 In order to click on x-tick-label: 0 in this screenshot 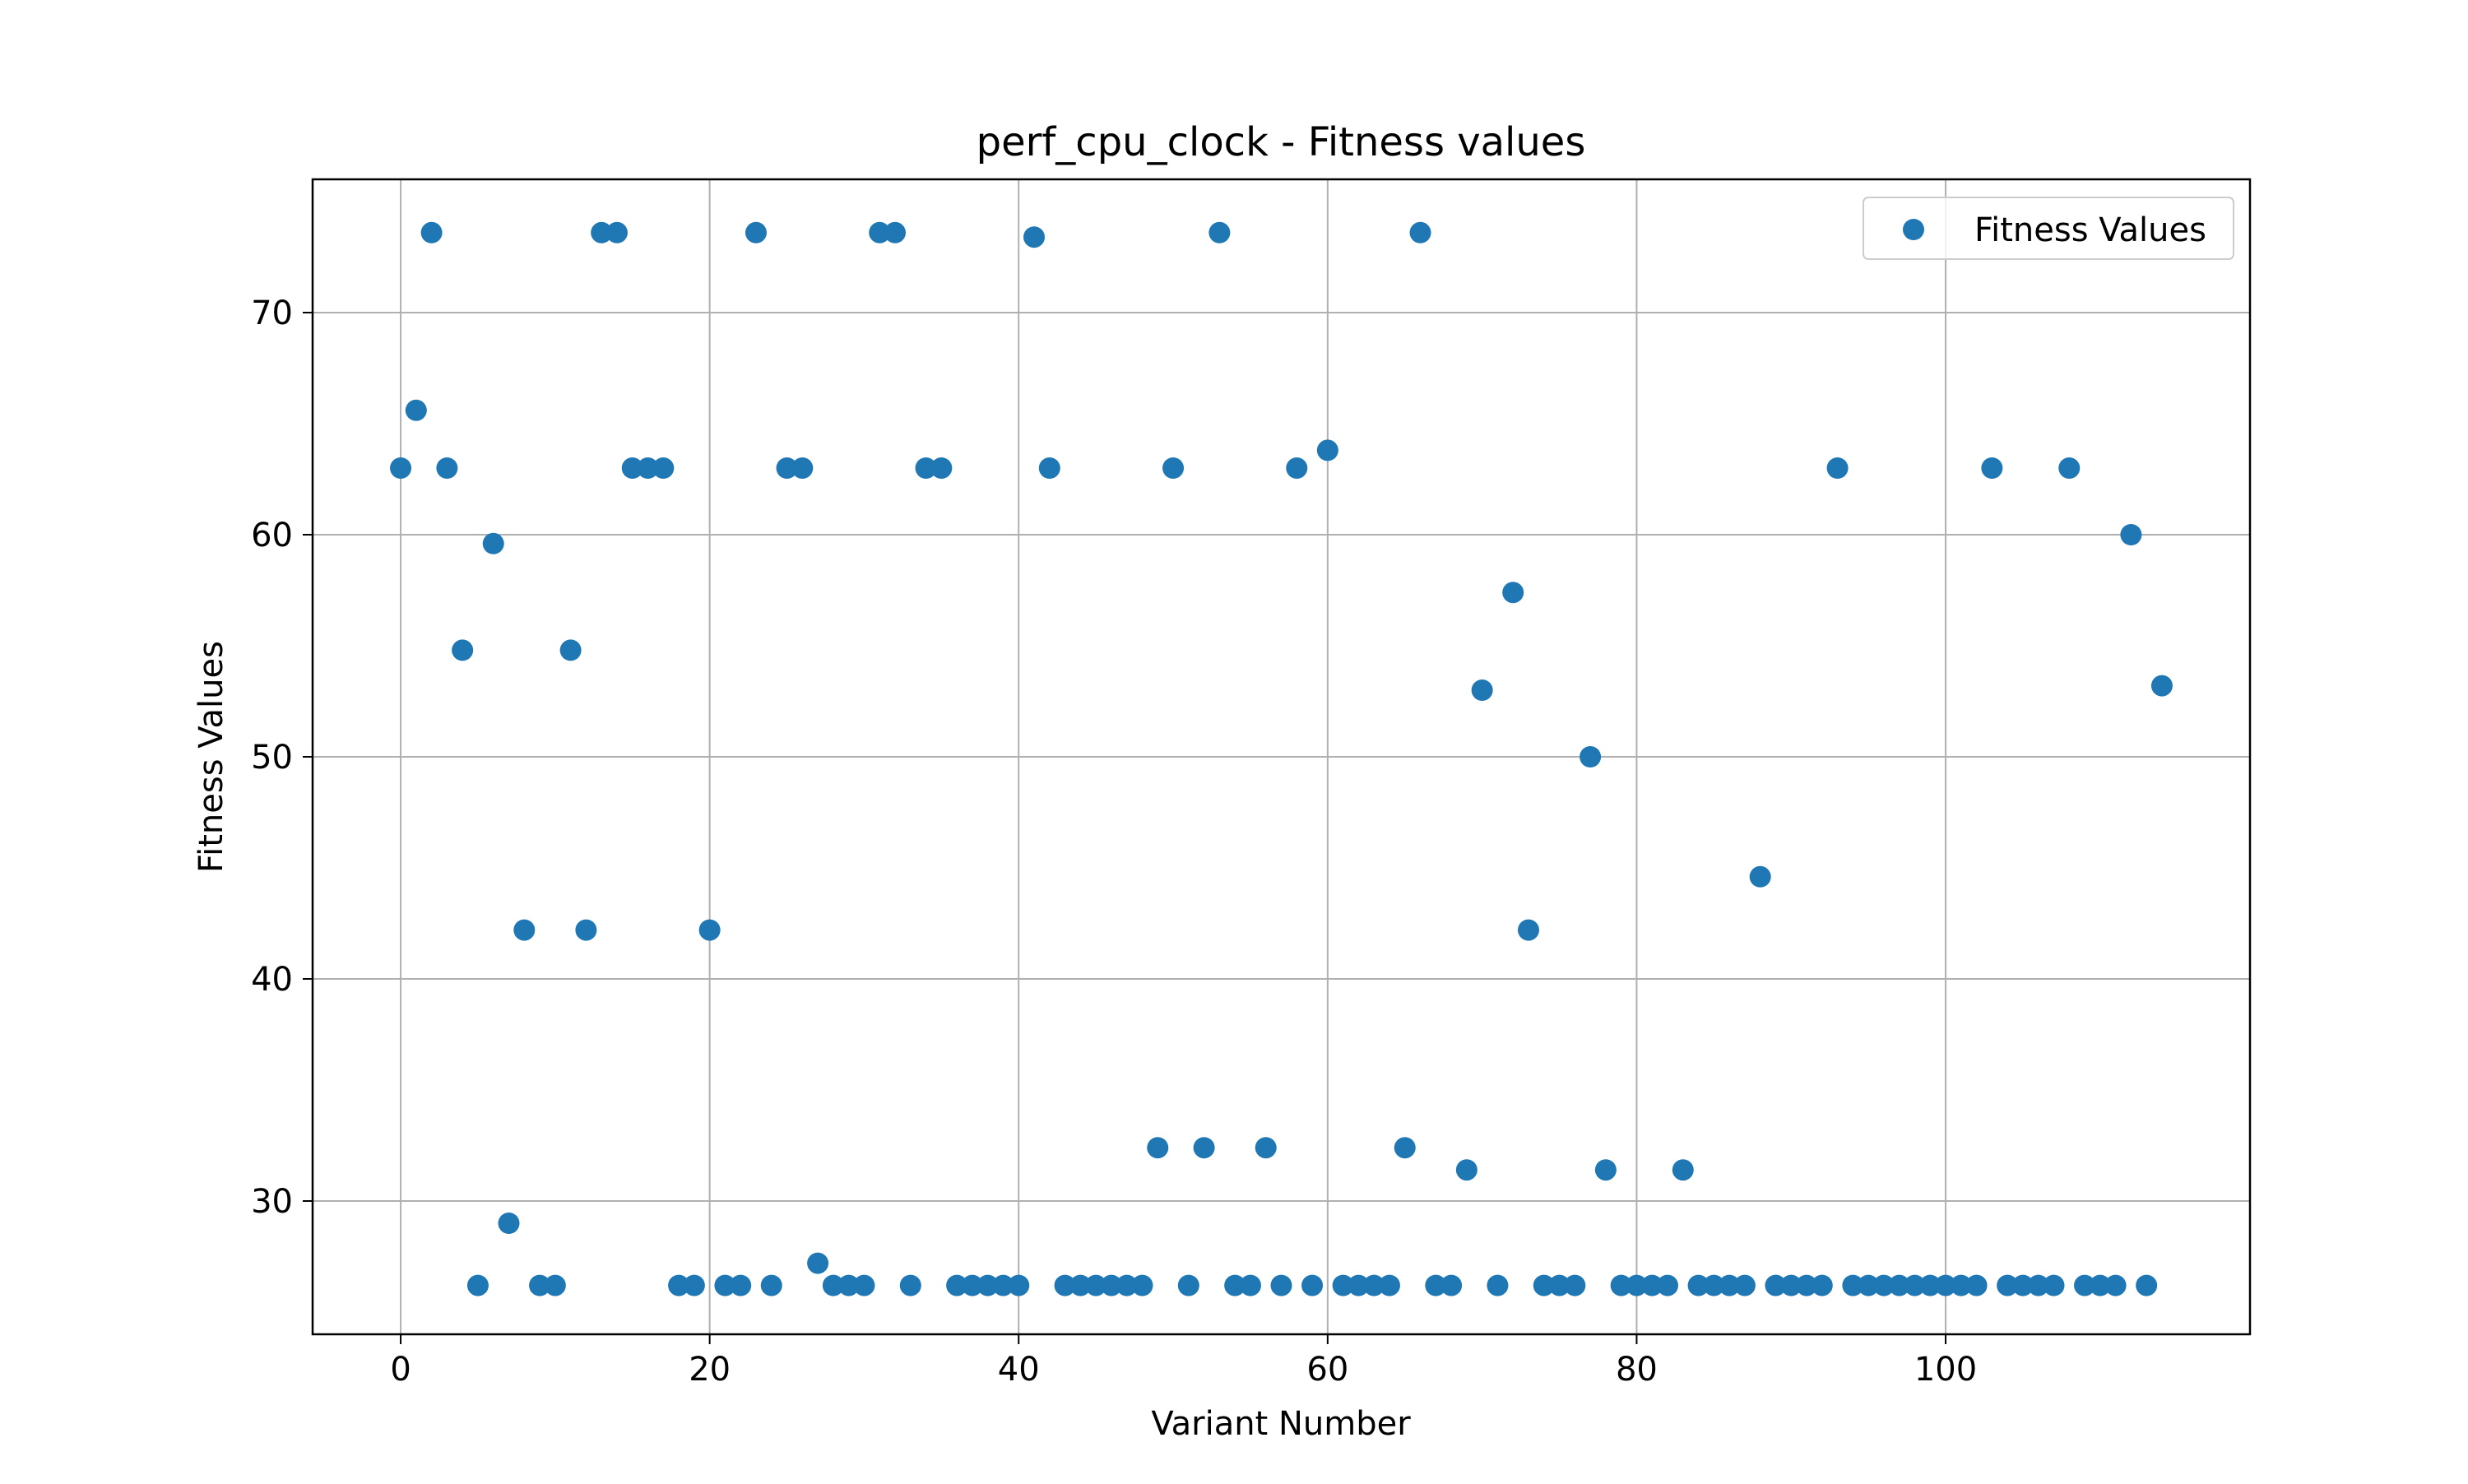, I will do `click(400, 1370)`.